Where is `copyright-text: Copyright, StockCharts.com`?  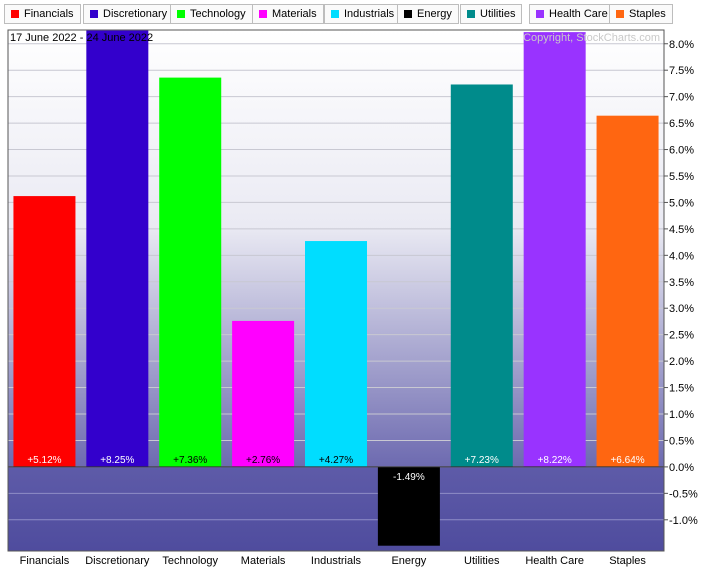 copyright-text: Copyright, StockCharts.com is located at coordinates (591, 38).